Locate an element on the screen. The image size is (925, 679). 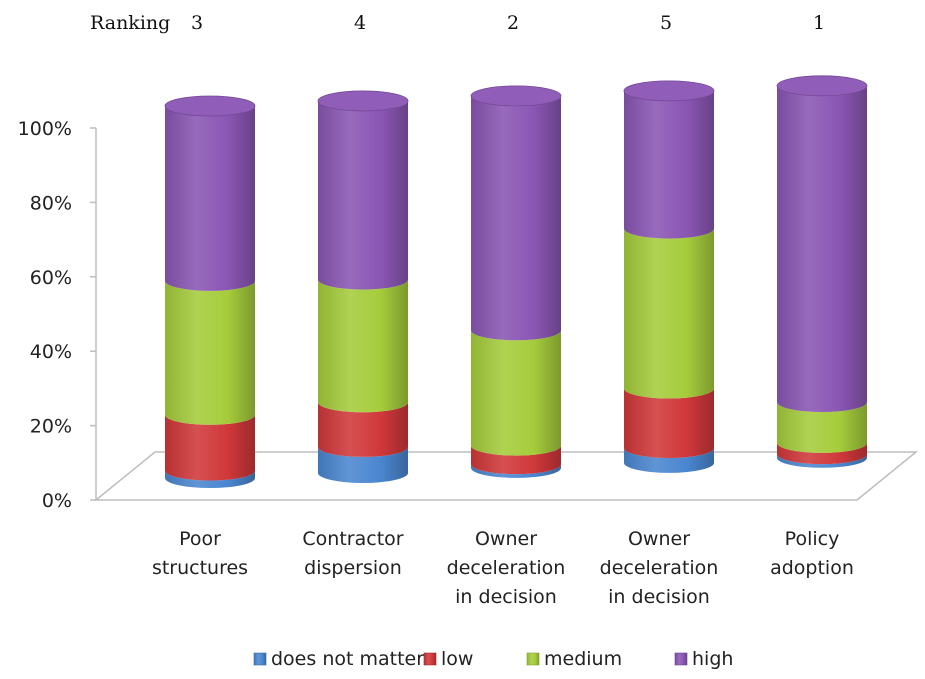
category-label: Poor structures is located at coordinates (200, 553).